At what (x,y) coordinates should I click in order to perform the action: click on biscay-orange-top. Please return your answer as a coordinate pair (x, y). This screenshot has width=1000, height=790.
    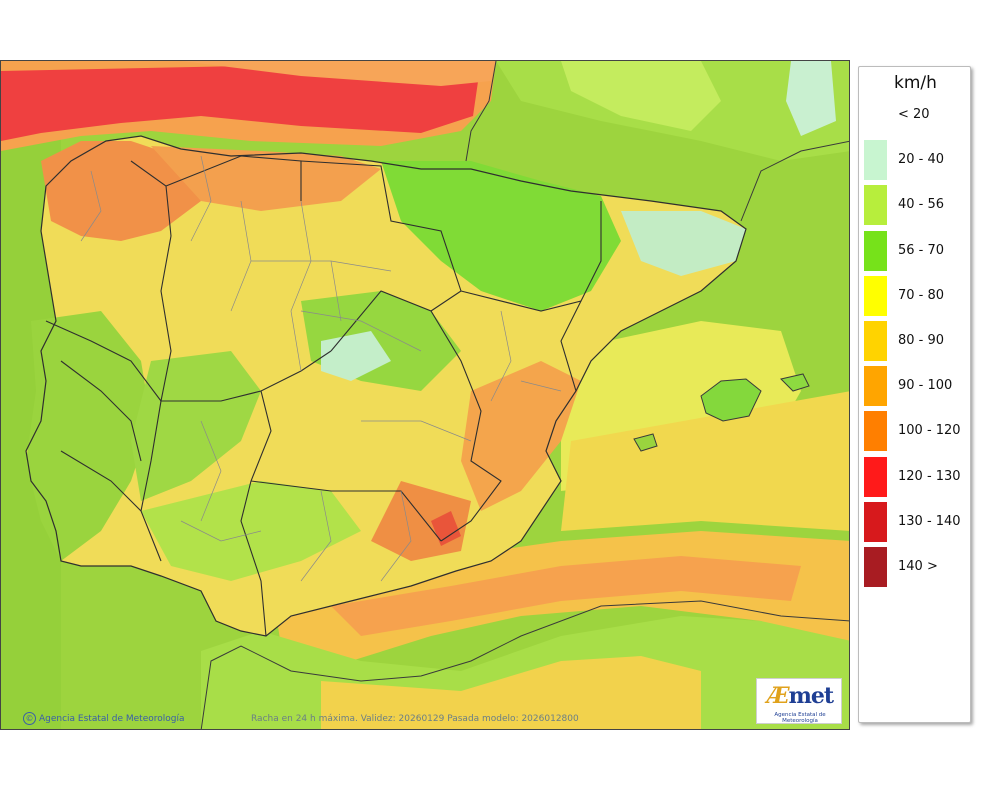
    Looking at the image, I should click on (338, 73).